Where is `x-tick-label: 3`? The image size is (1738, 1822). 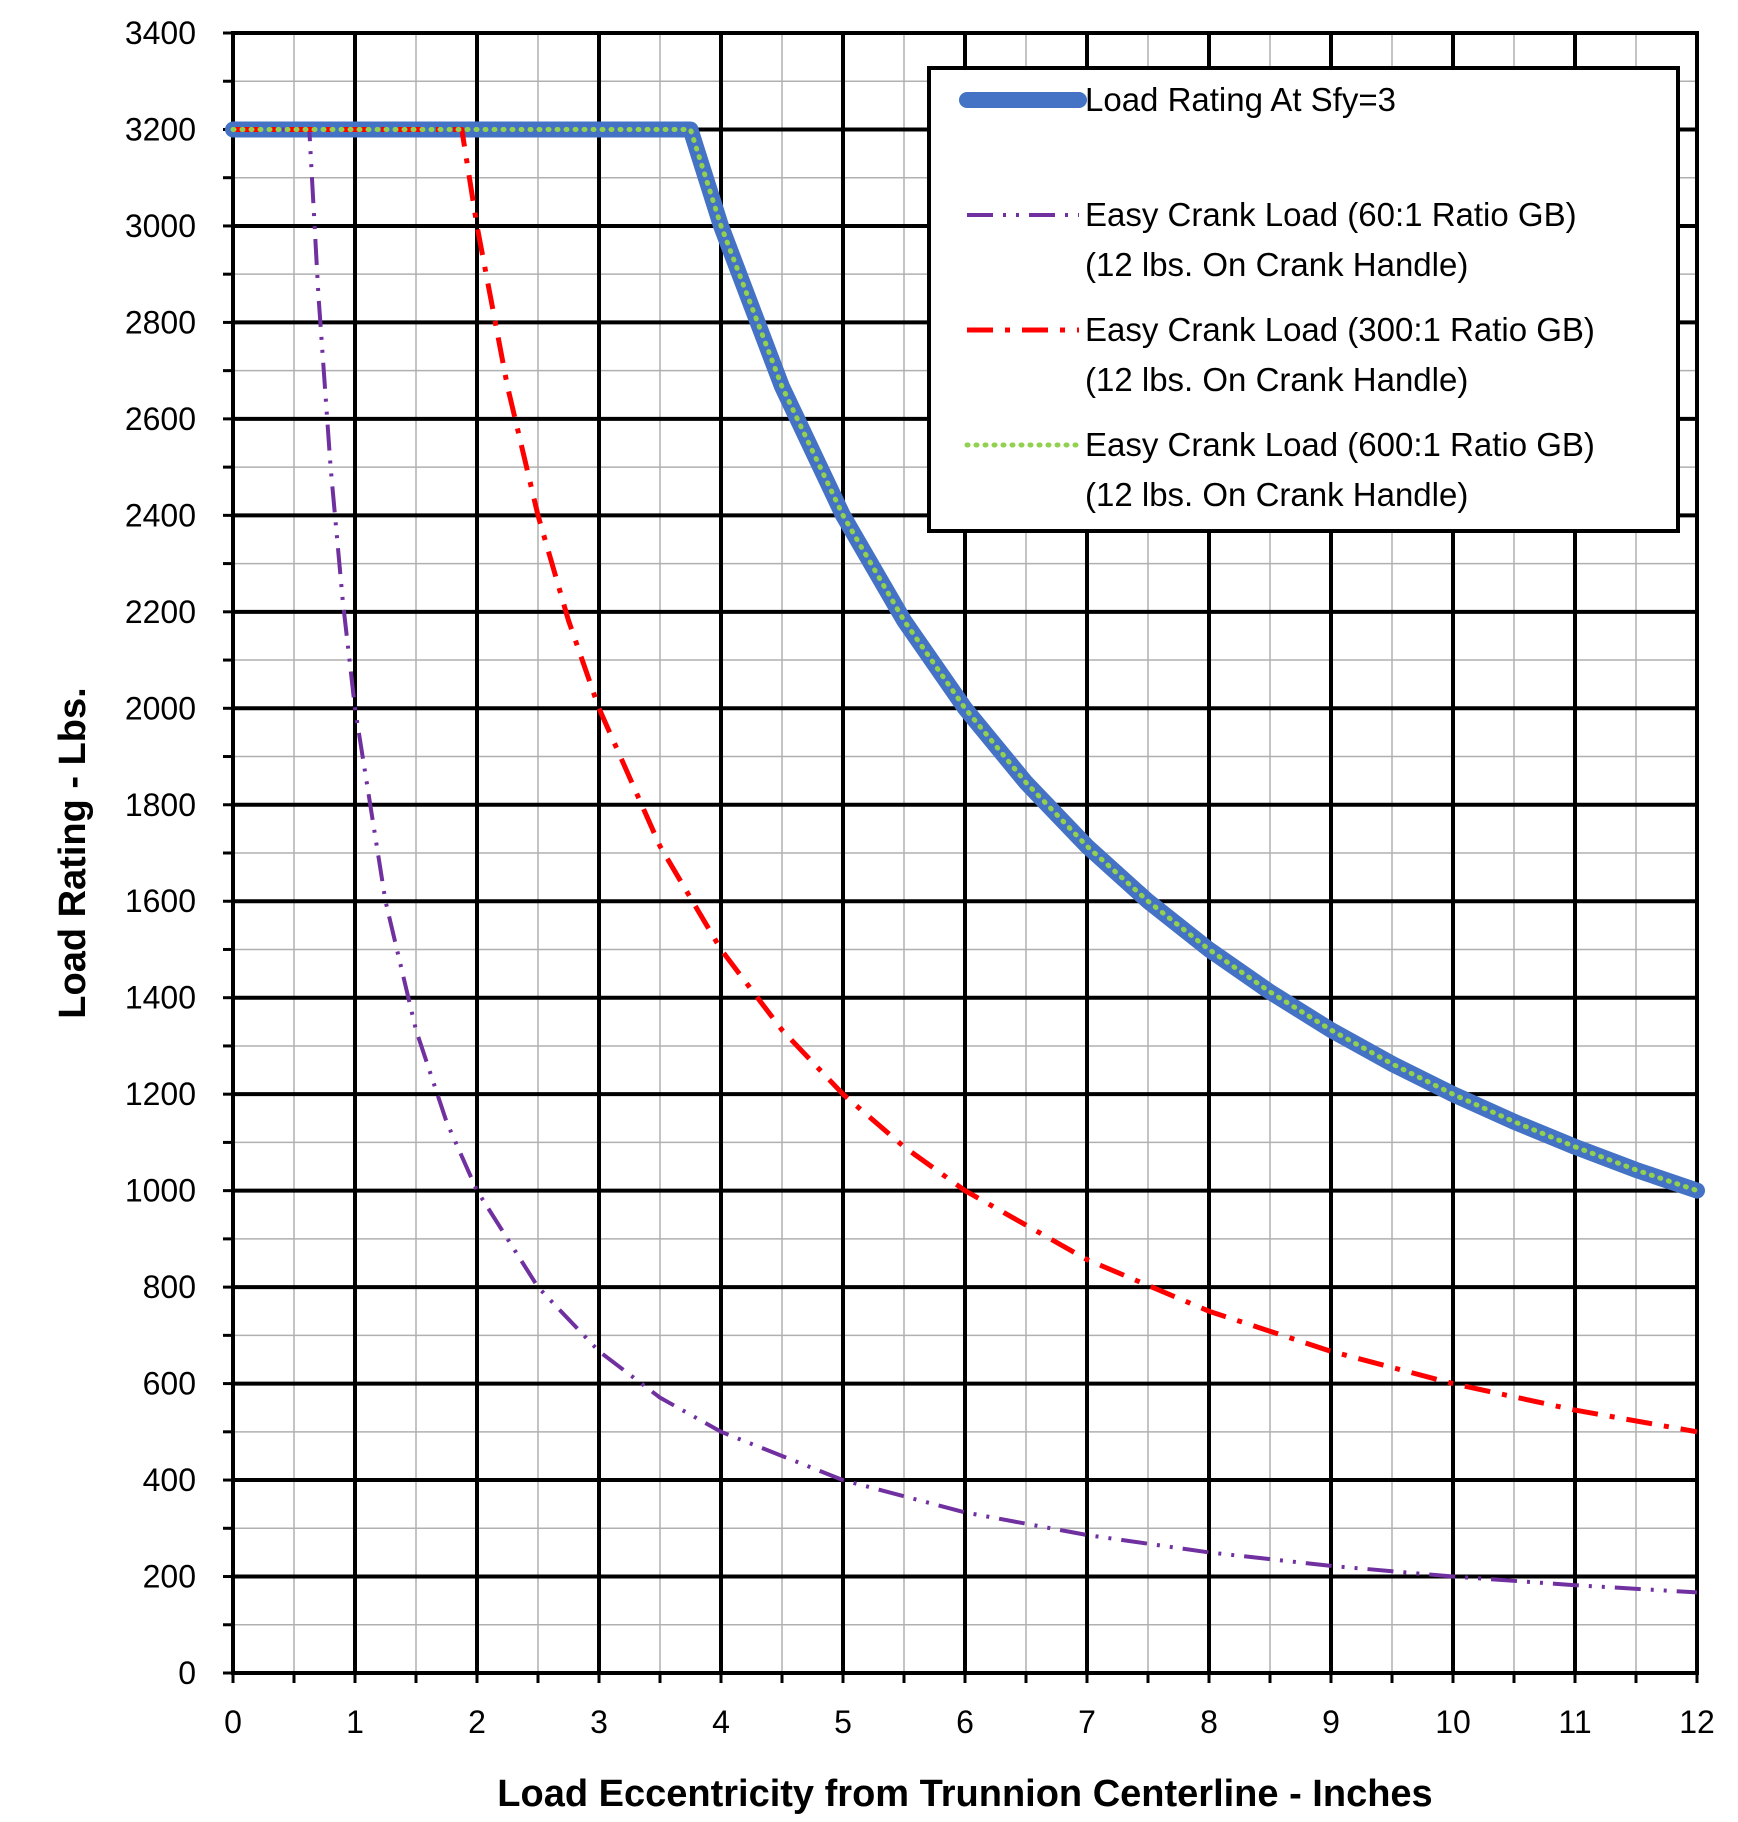
x-tick-label: 3 is located at coordinates (599, 1722).